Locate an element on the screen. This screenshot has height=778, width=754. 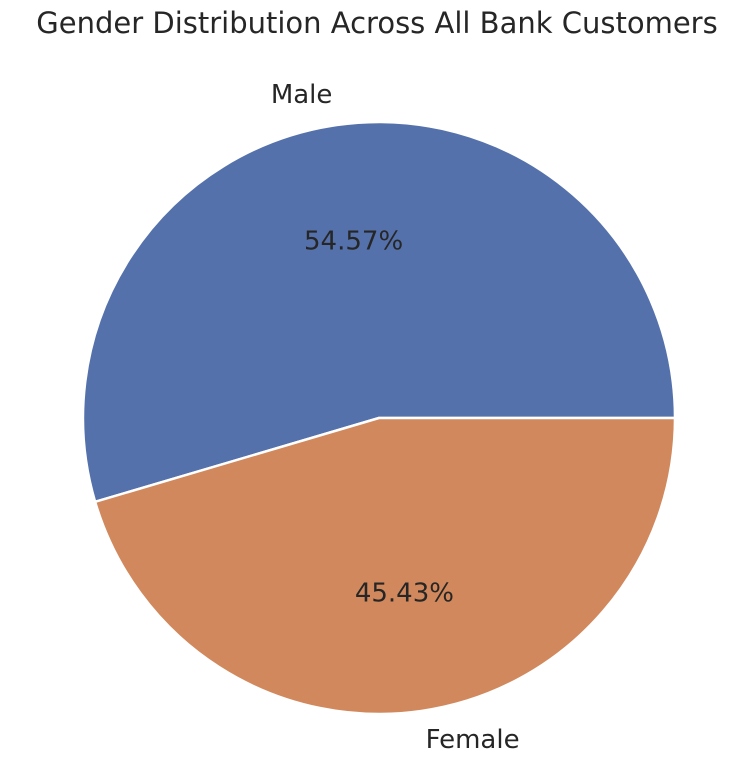
slice-label-male: Male is located at coordinates (302, 95).